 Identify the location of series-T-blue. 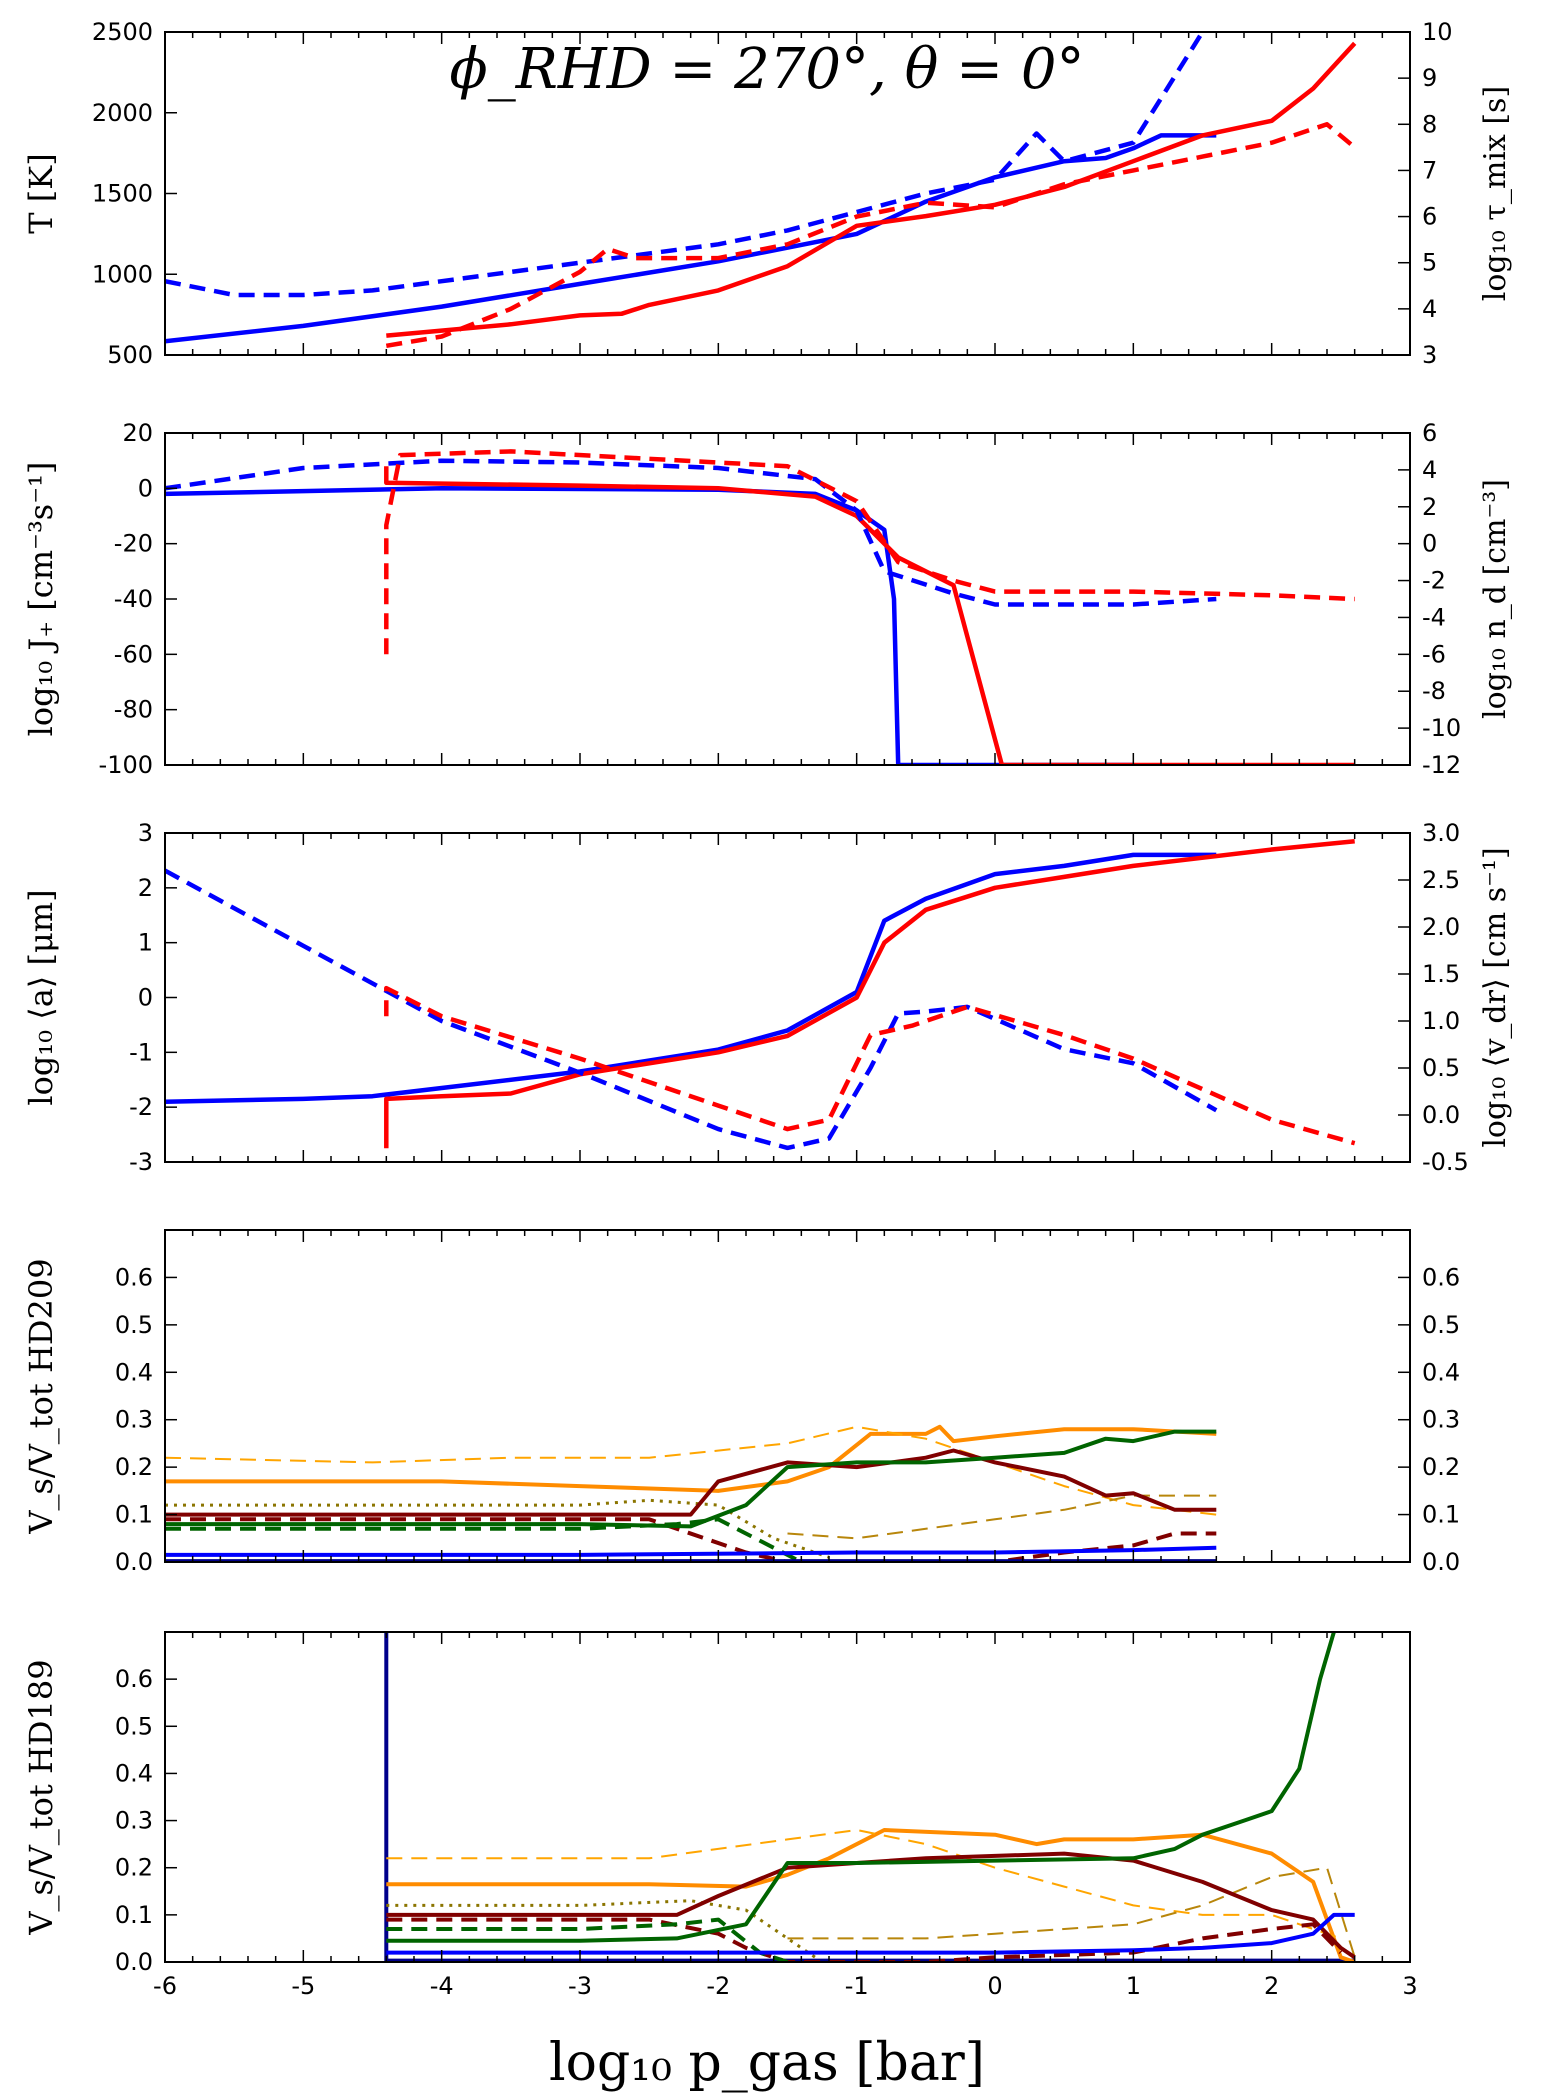
(691, 238).